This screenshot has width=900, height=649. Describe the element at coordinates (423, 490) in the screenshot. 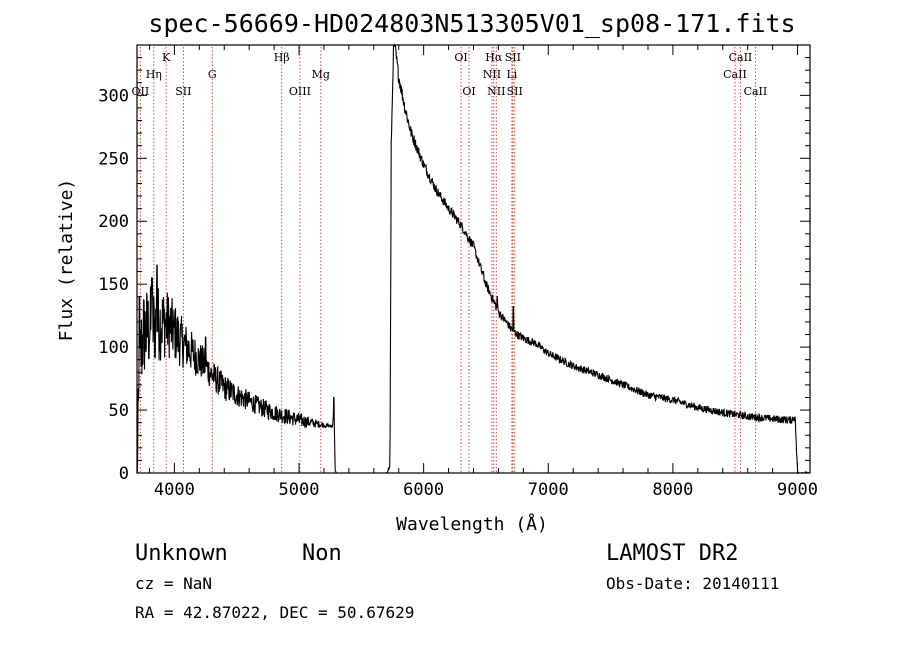

I see `x-tick-label: 6000` at that location.